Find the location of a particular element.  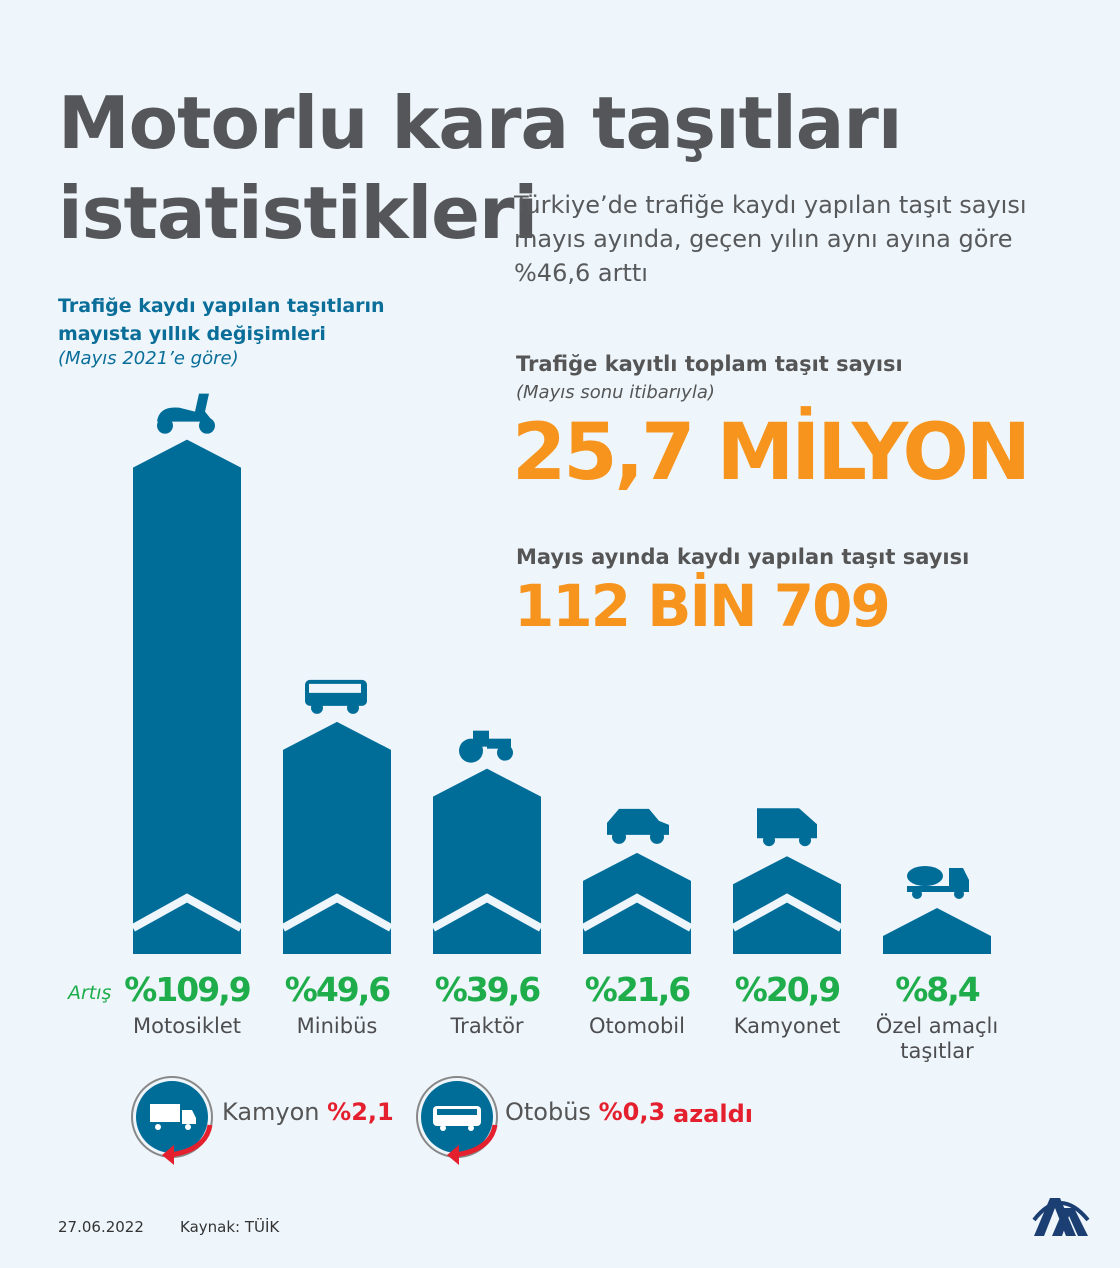

chart-title-line-1: Trafiğe kaydı yapılan taşıtların is located at coordinates (221, 306).